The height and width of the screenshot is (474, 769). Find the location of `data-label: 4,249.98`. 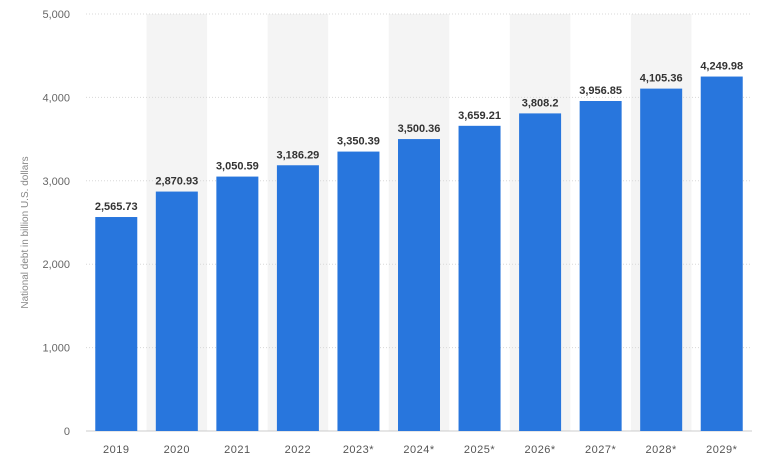

data-label: 4,249.98 is located at coordinates (721, 67).